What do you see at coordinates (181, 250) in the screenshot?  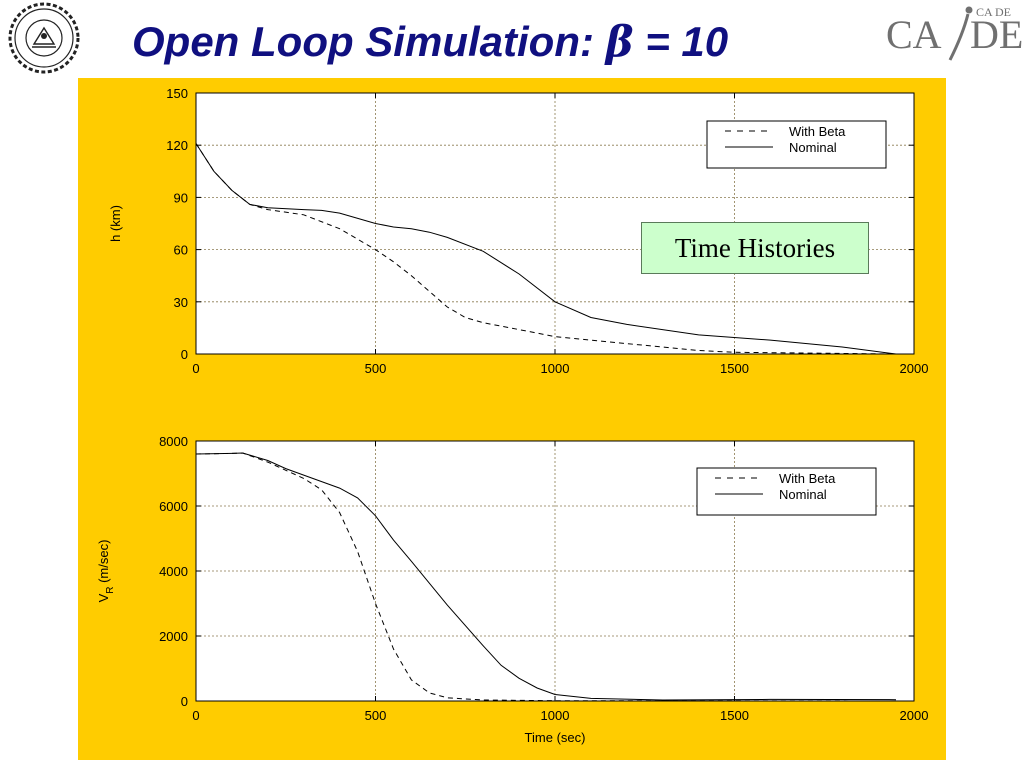 I see `y-tick-label: 60` at bounding box center [181, 250].